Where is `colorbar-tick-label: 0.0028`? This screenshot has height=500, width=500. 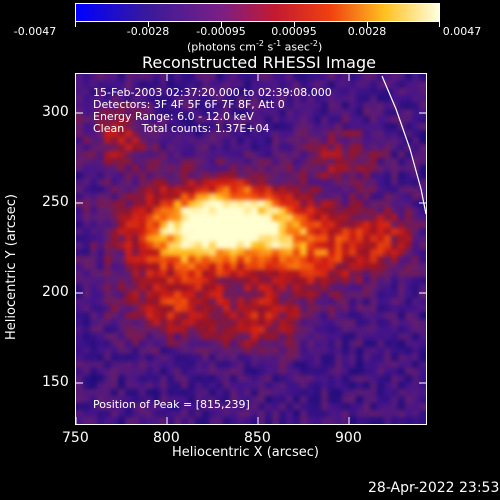 colorbar-tick-label: 0.0028 is located at coordinates (367, 31).